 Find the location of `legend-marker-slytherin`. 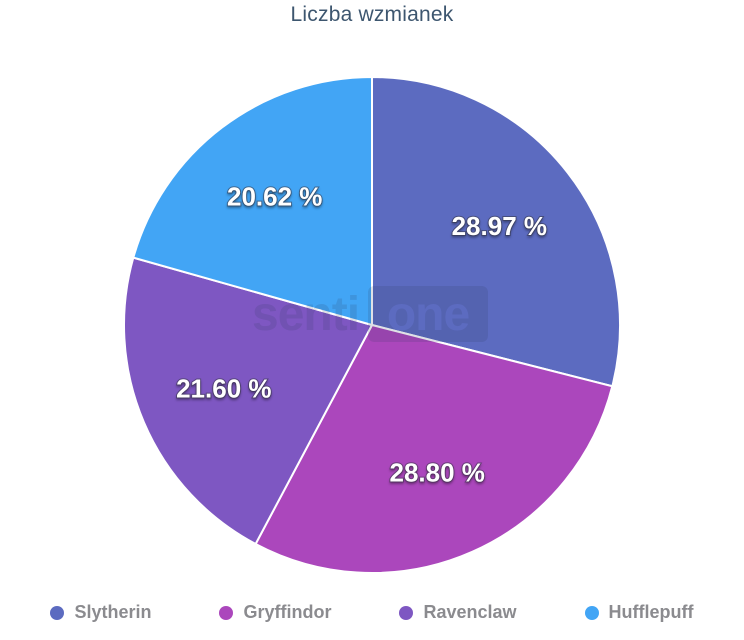

legend-marker-slytherin is located at coordinates (57, 612).